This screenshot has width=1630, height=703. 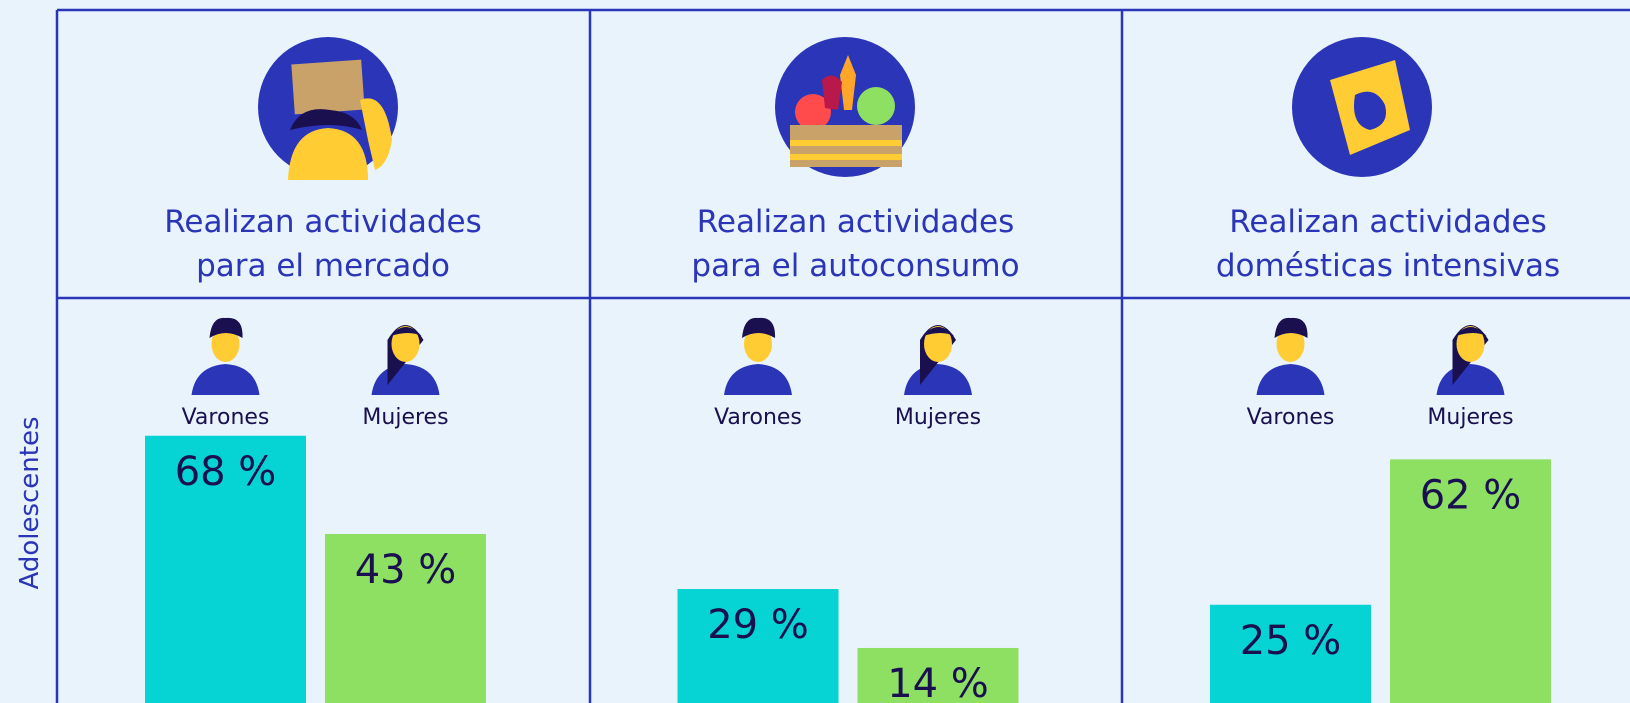 I want to click on panel-title: Realizan actividades para el autoconsumo, so click(x=855, y=244).